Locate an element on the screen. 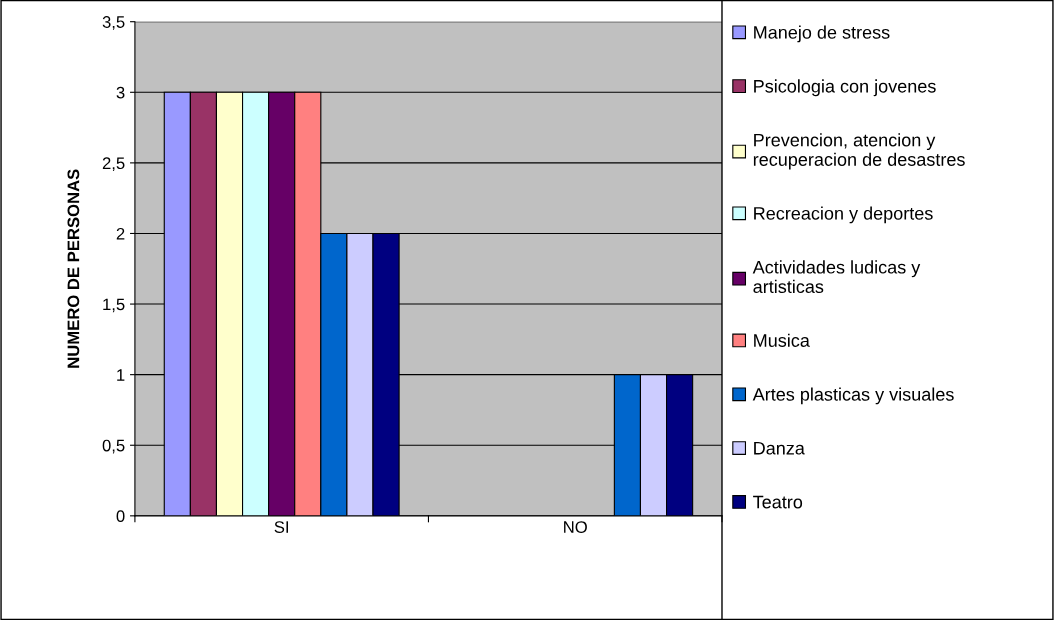  legend-label: Artes plasticas y visuales is located at coordinates (853, 396).